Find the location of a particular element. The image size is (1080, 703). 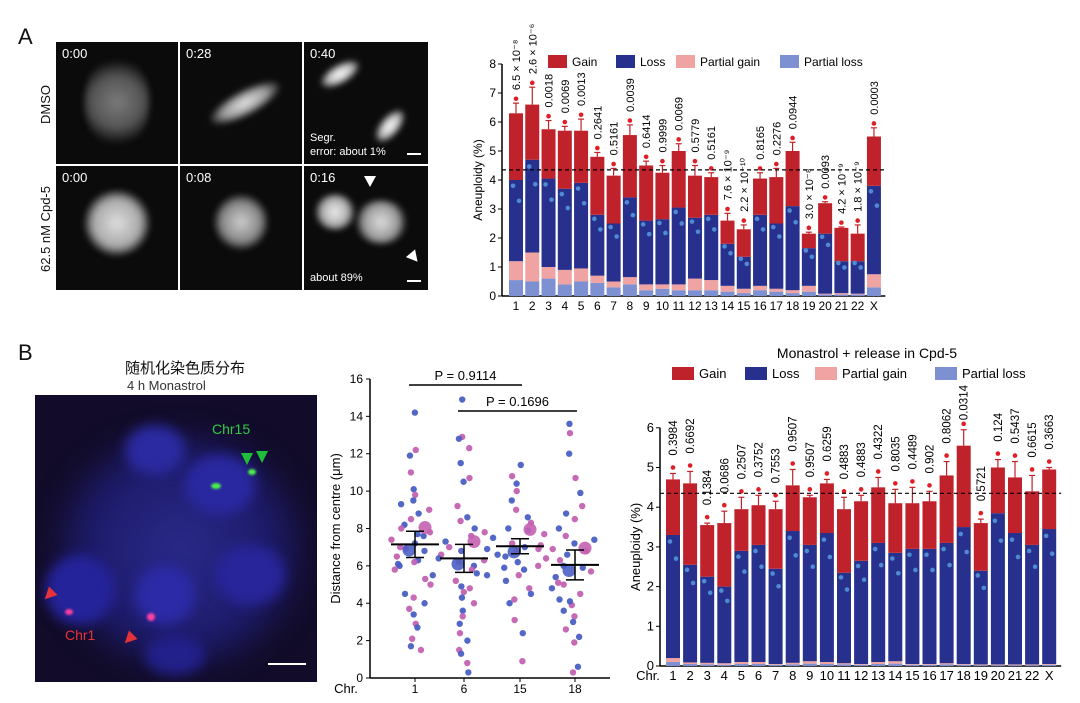

micrograph-cpd5-t0: 0:00 is located at coordinates (117, 228).